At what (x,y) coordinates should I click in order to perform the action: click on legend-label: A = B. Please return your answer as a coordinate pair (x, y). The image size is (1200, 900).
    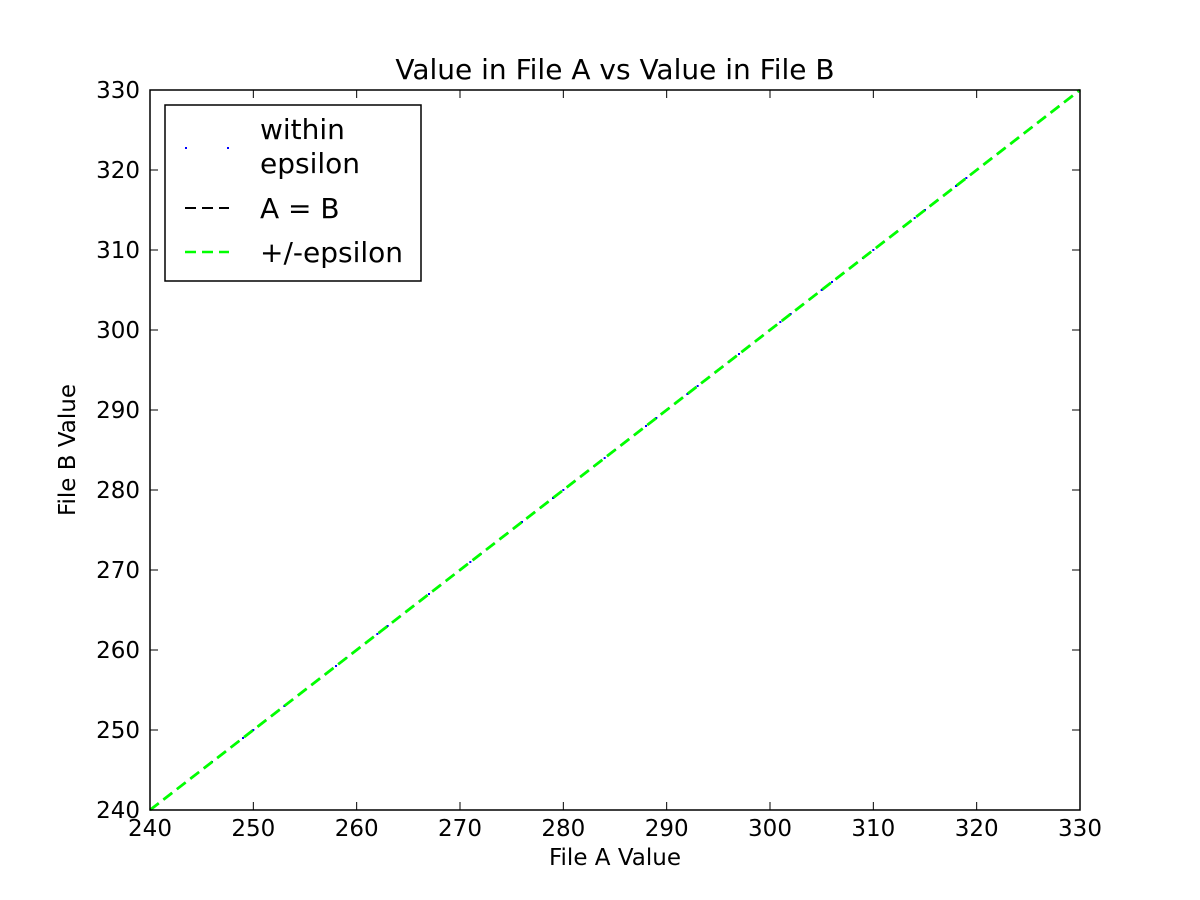
    Looking at the image, I should click on (300, 208).